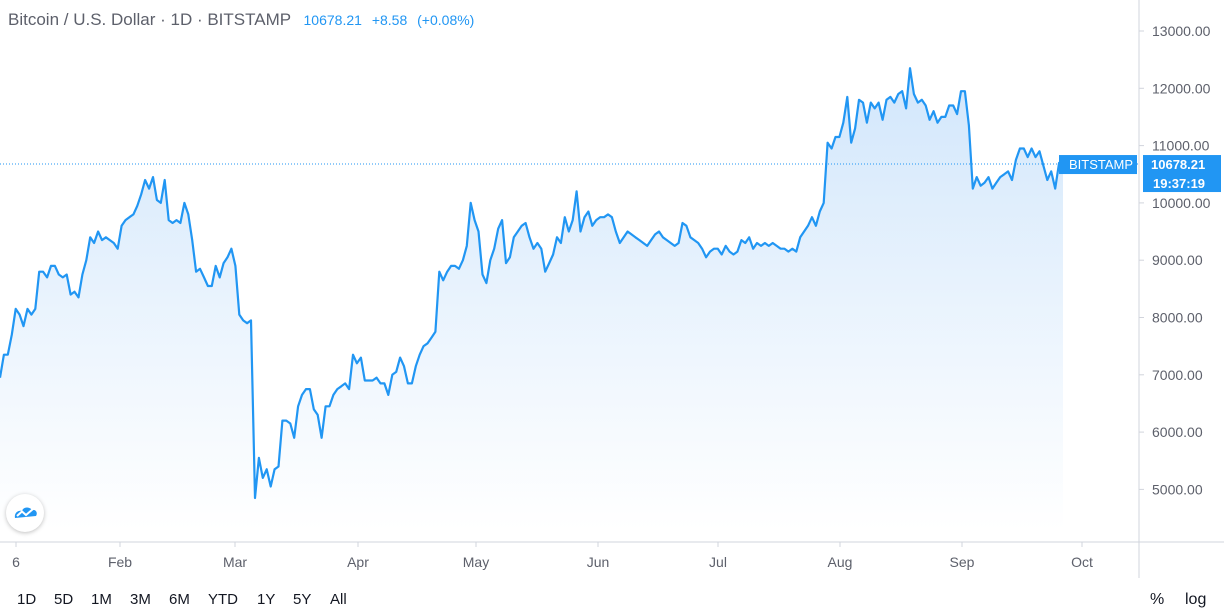 The image size is (1224, 613). What do you see at coordinates (476, 562) in the screenshot?
I see `x-tick-label: May` at bounding box center [476, 562].